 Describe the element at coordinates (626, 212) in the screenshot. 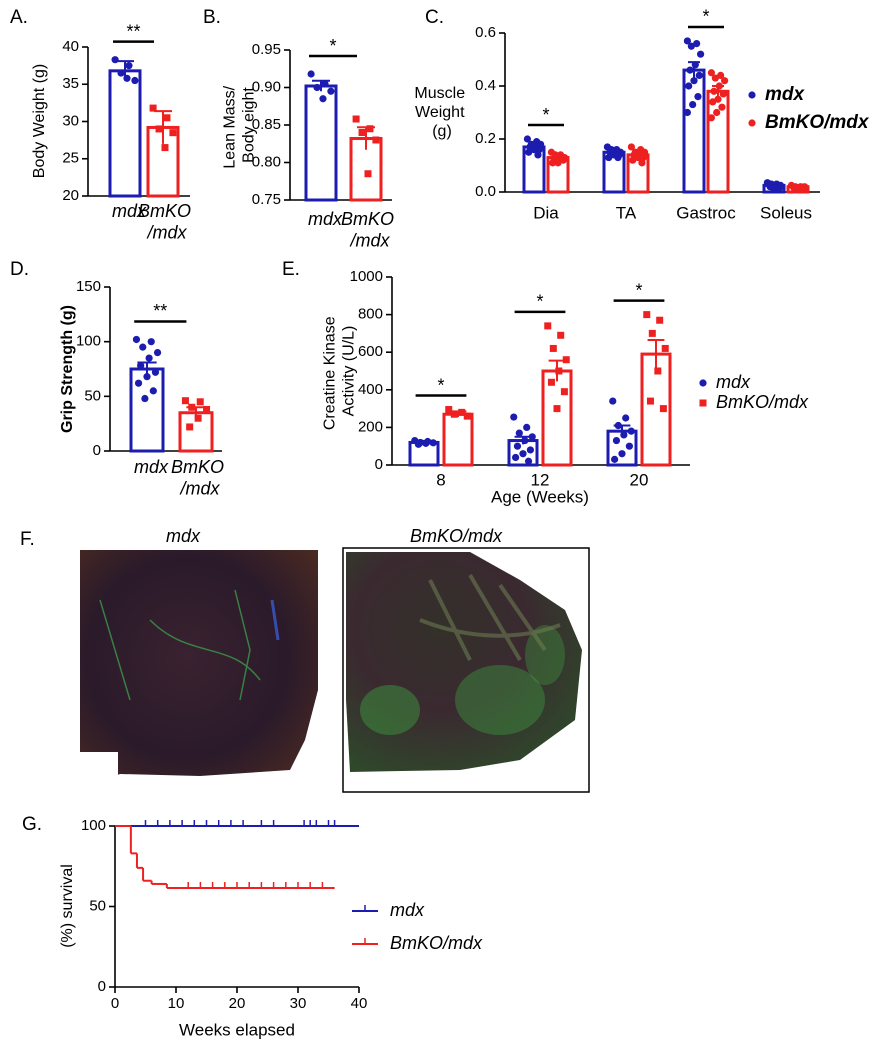

I see `x-tick-label: TA` at that location.